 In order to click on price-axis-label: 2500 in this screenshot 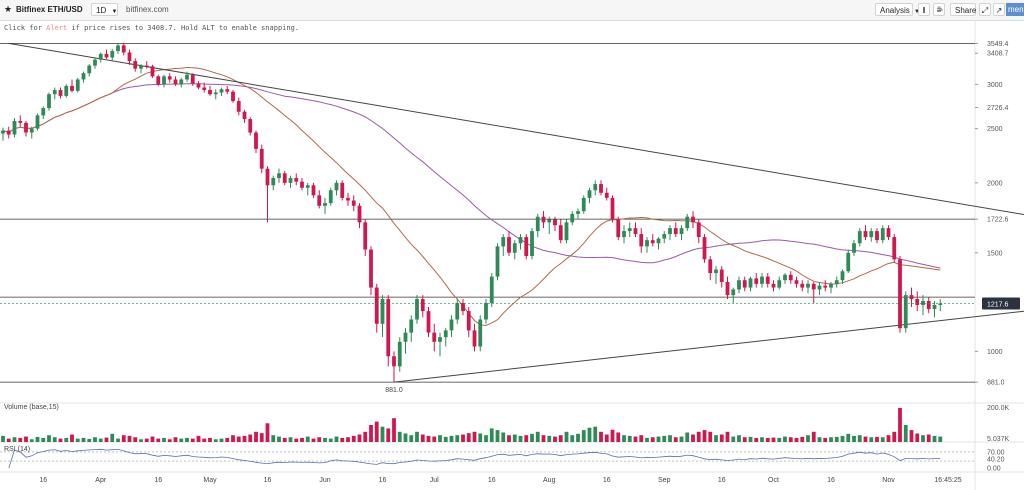, I will do `click(995, 129)`.